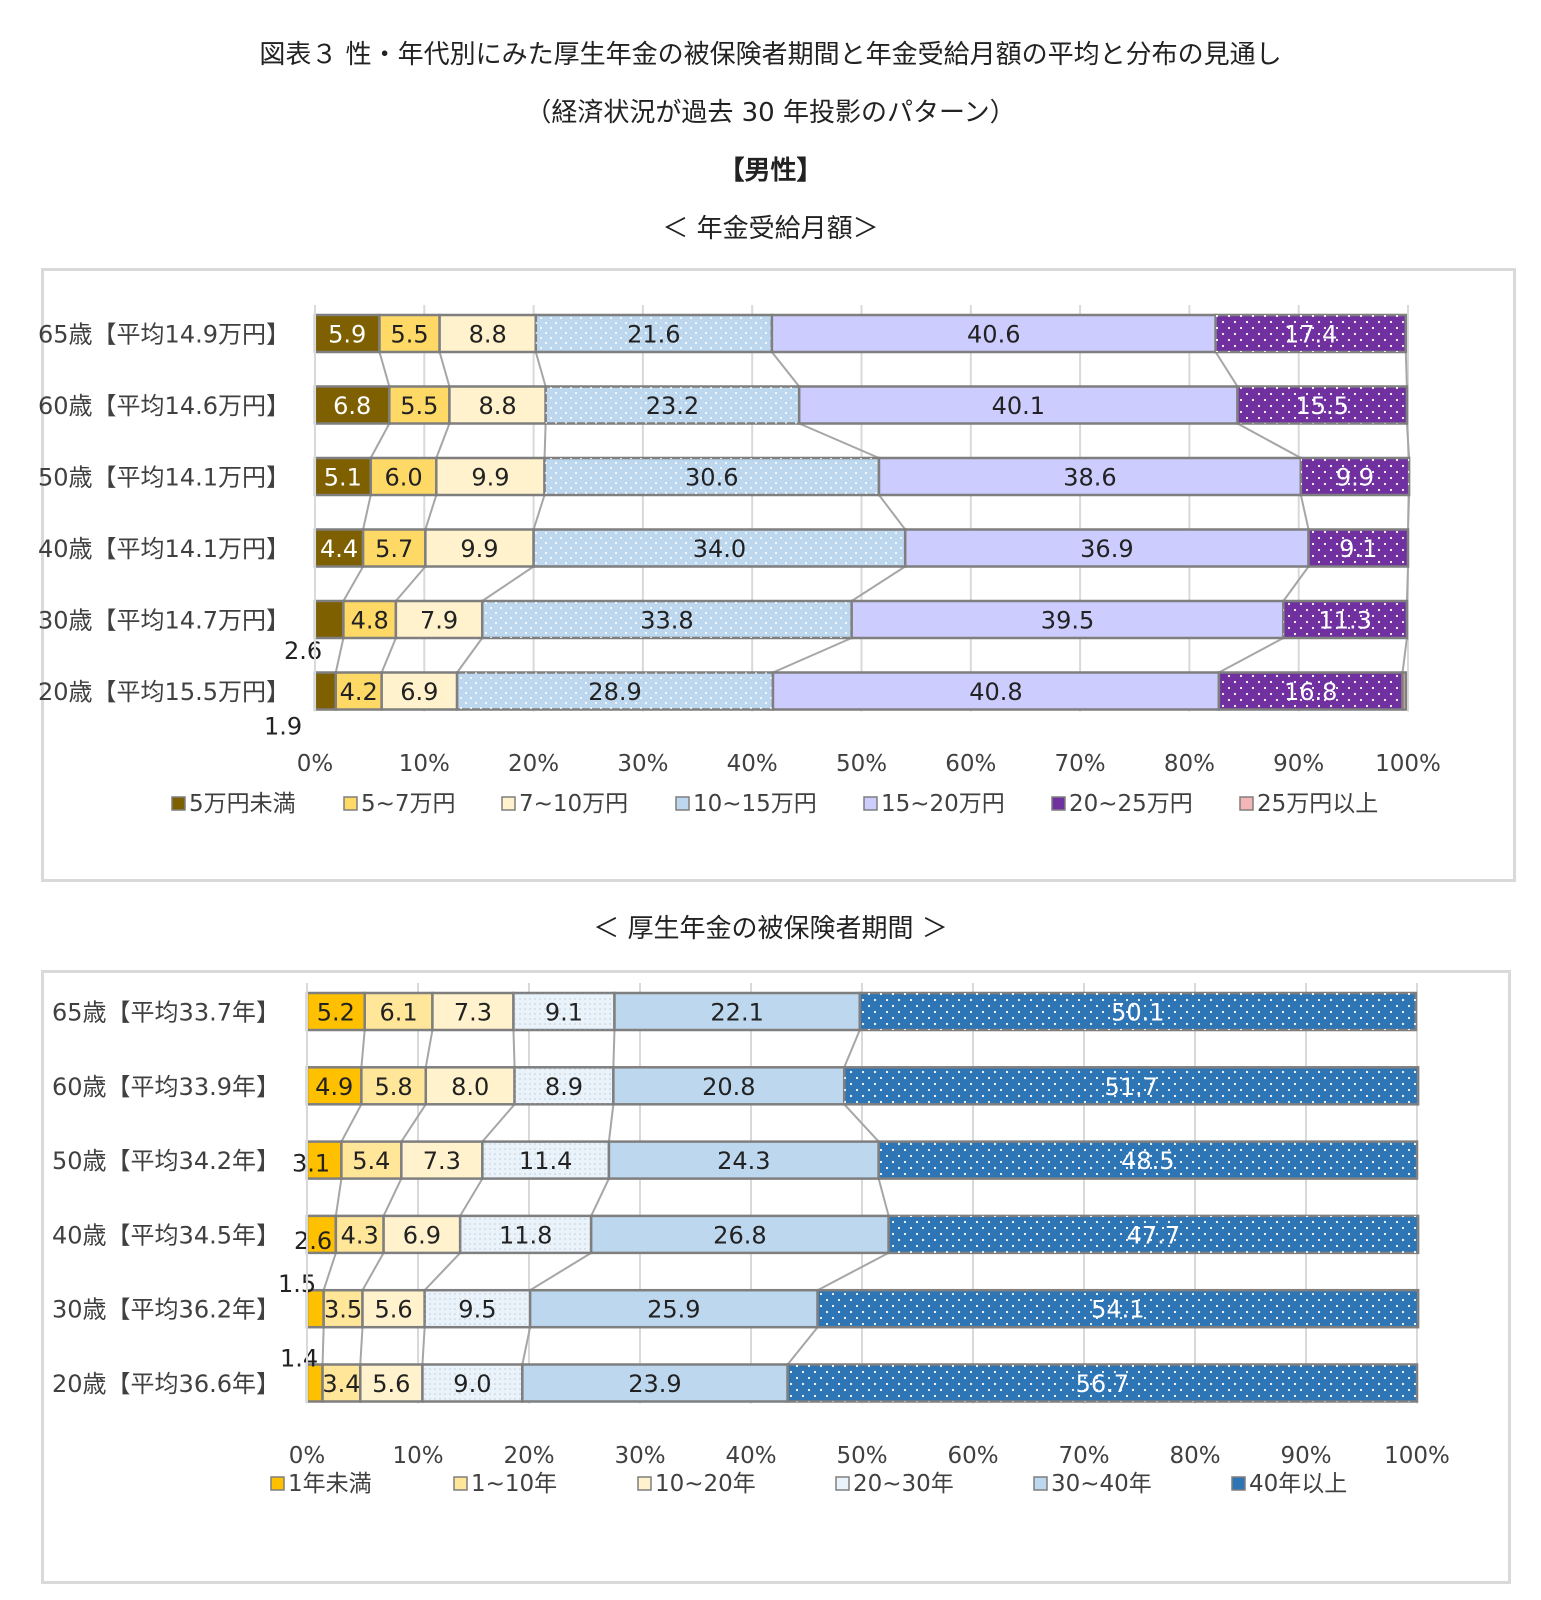 The image size is (1541, 1600). What do you see at coordinates (352, 406) in the screenshot?
I see `data-label: 6.8` at bounding box center [352, 406].